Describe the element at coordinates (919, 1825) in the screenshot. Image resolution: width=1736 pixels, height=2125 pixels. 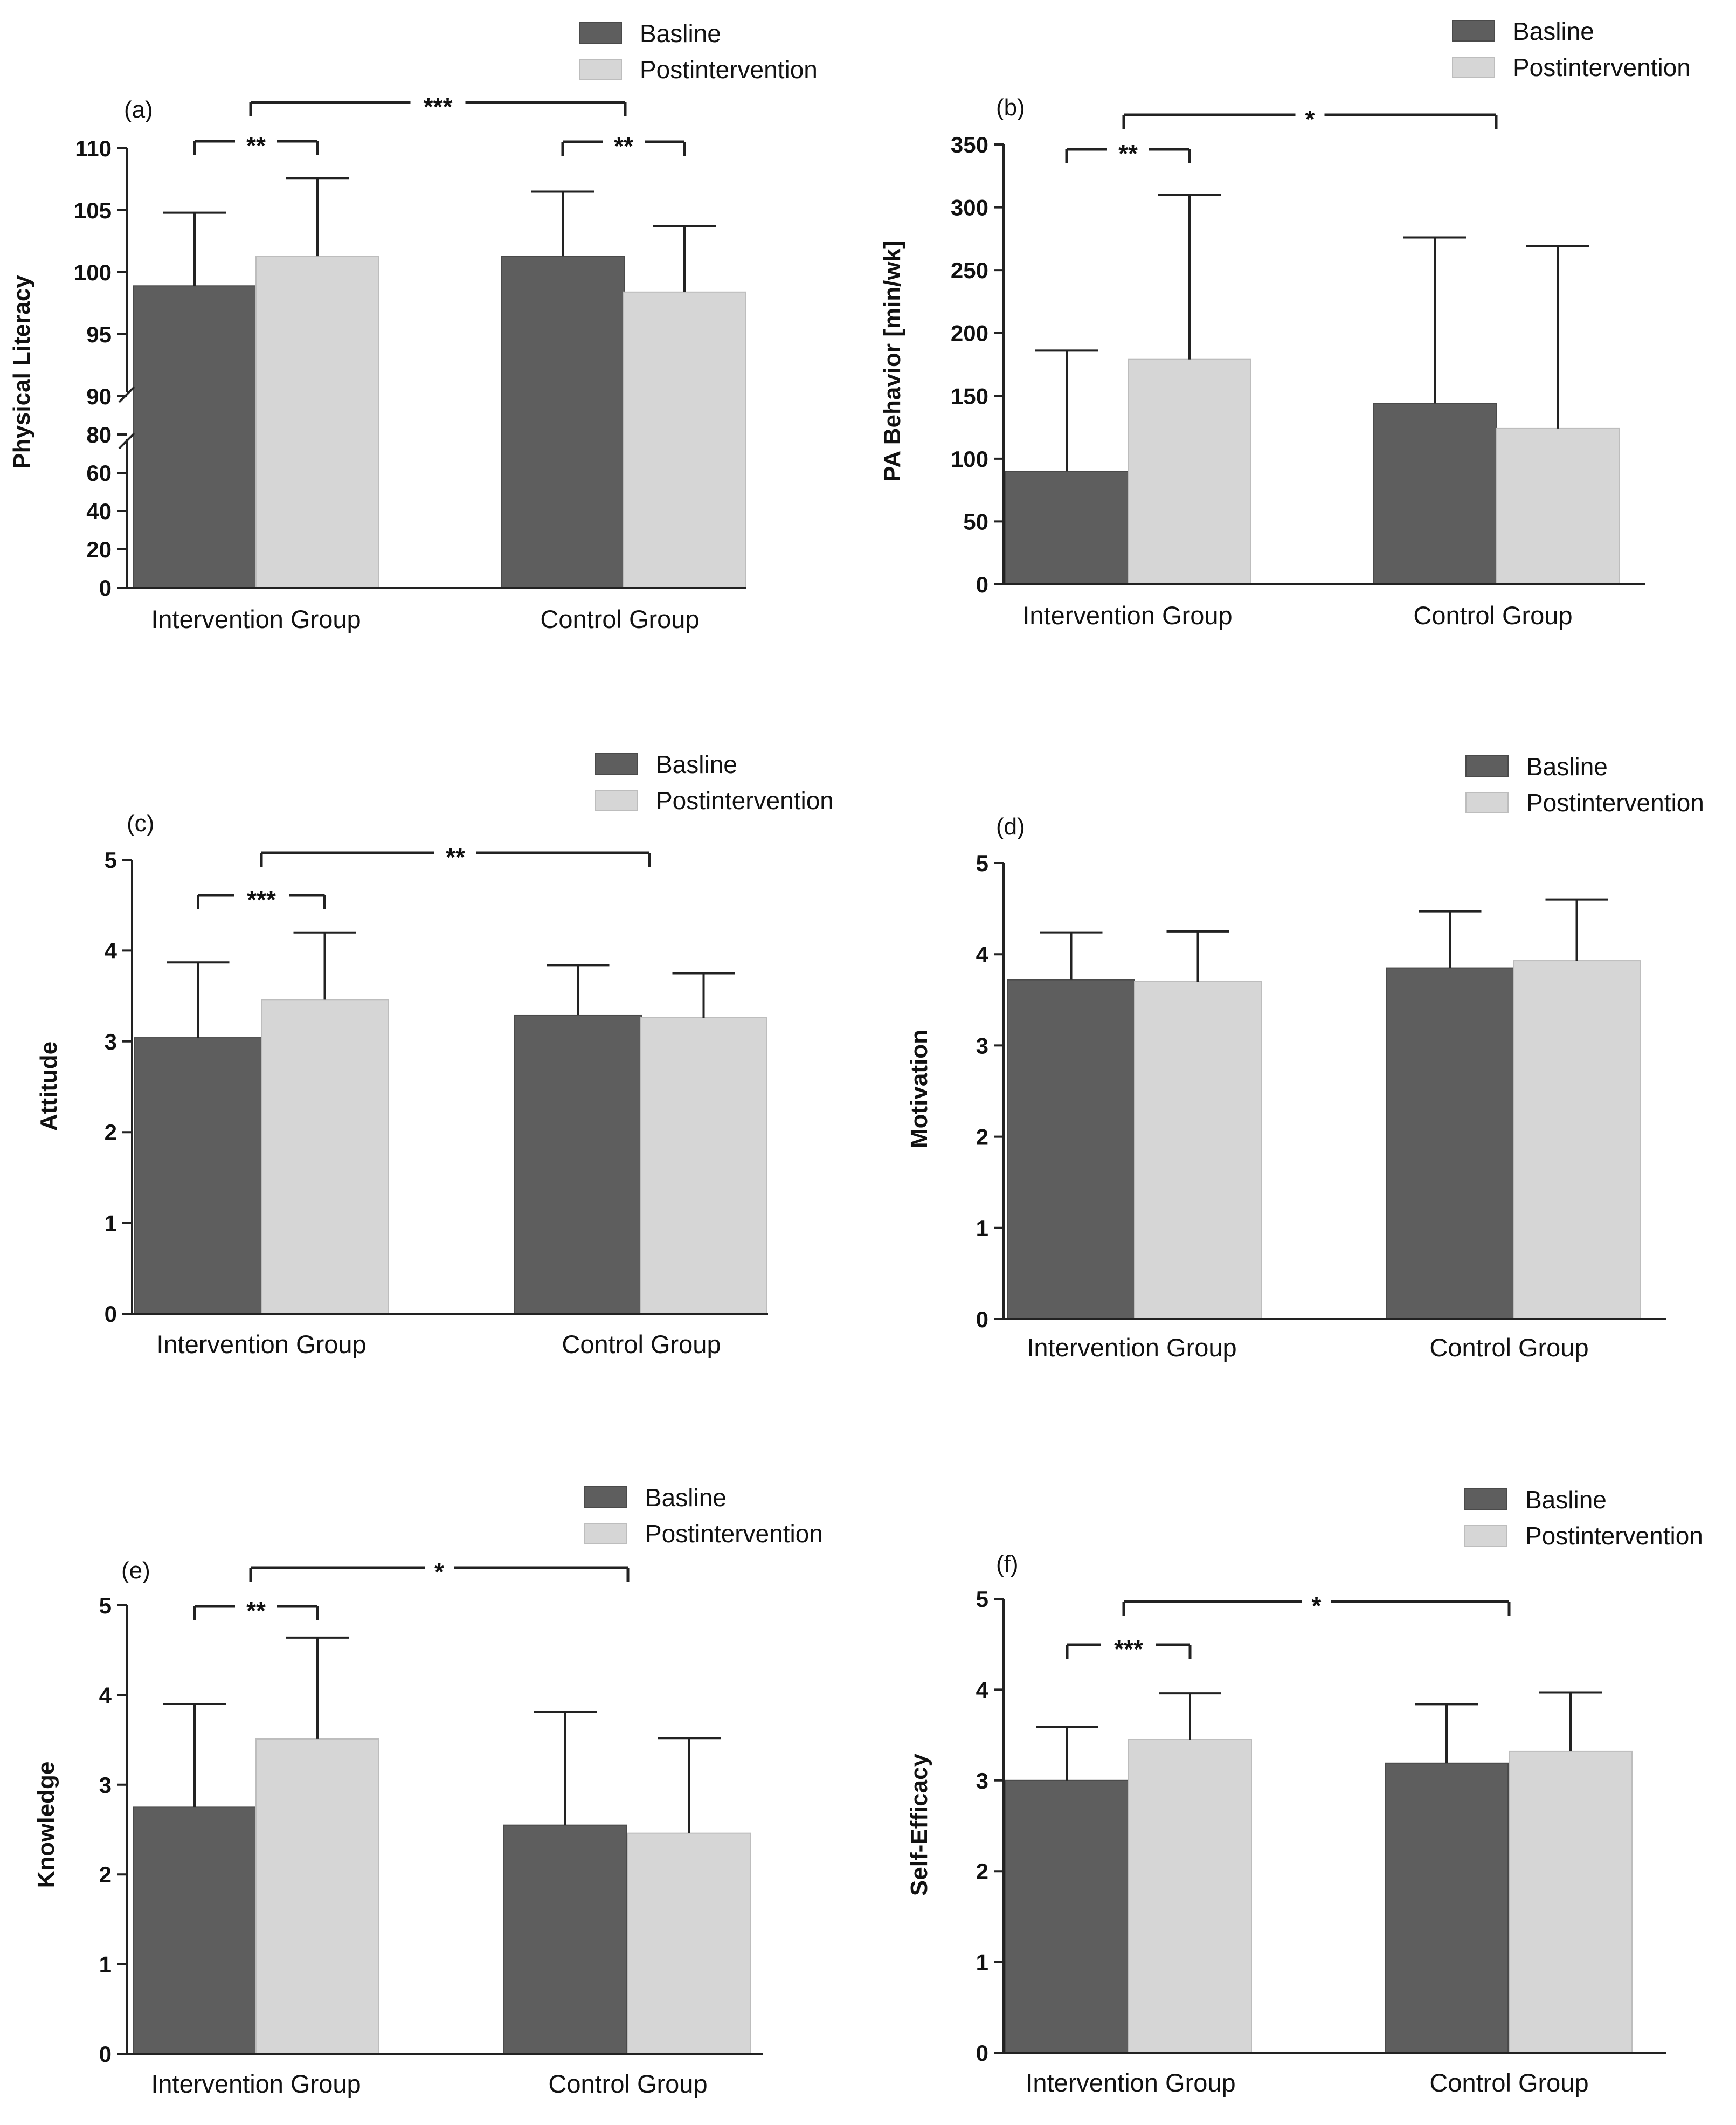
I see `y-axis-label: Self-Efficacy` at that location.